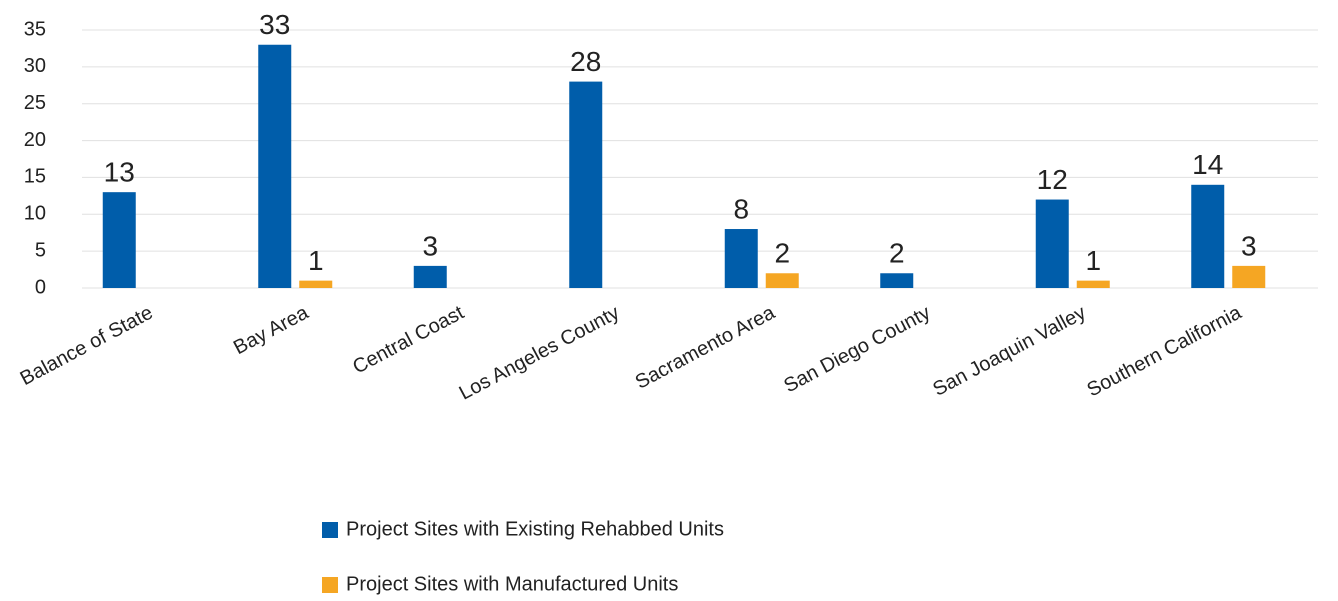 The width and height of the screenshot is (1338, 601). I want to click on y-tick-label: 10, so click(35, 214).